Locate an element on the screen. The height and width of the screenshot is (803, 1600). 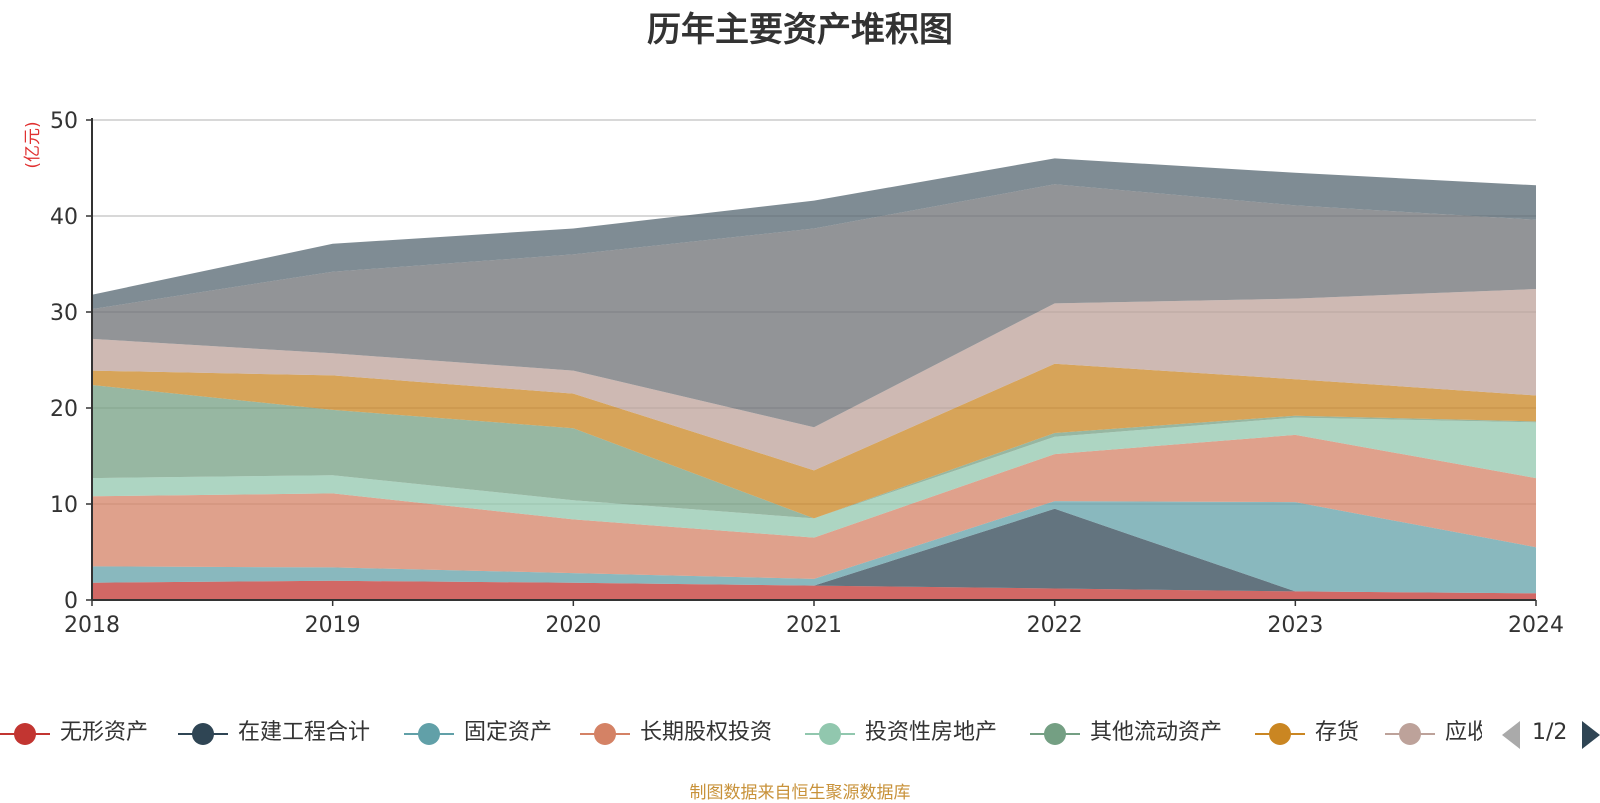
legend-label: 长期股权投资 is located at coordinates (706, 732).